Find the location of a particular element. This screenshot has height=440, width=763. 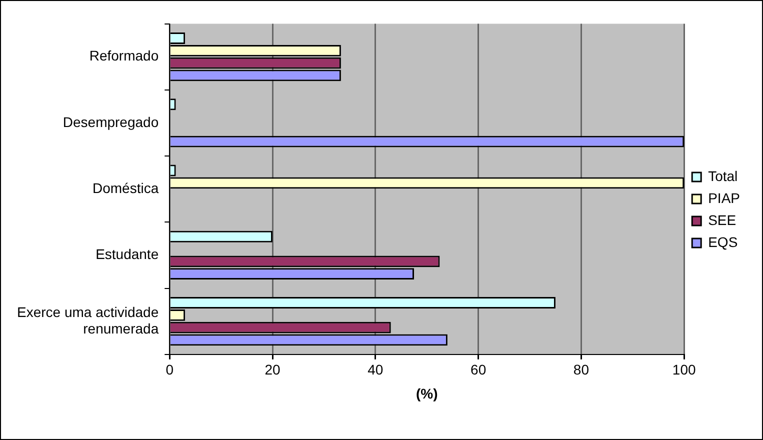

legend-label: PIAP is located at coordinates (724, 198).